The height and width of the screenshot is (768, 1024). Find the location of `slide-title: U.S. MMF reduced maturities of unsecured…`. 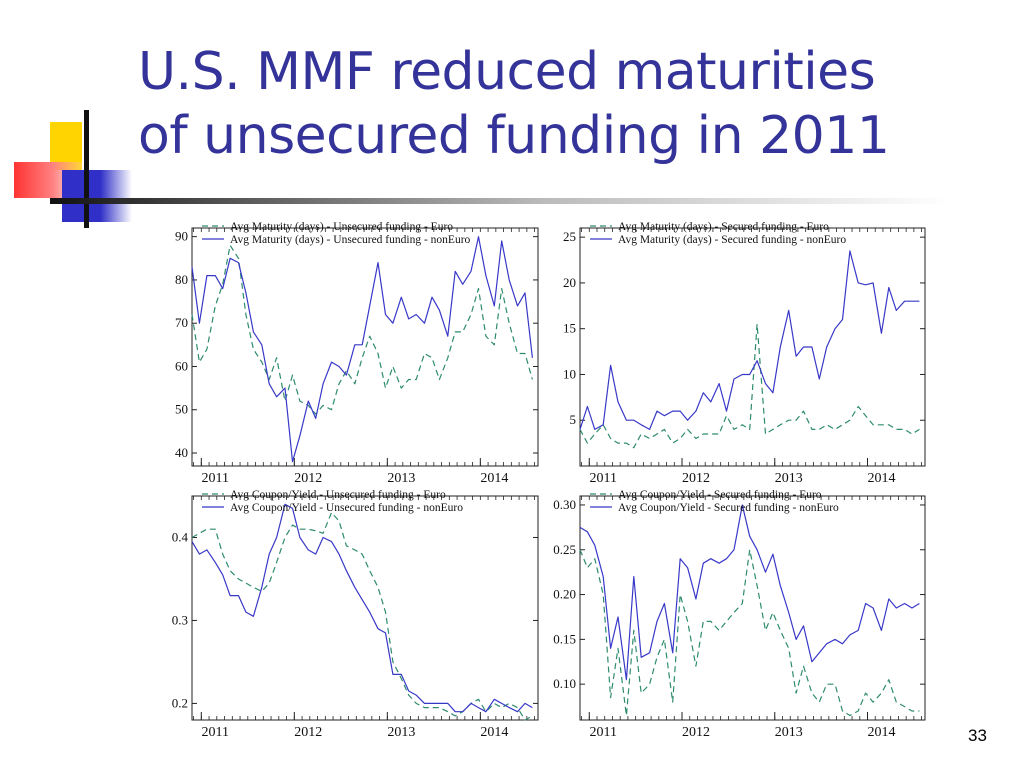

slide-title: U.S. MMF reduced maturities of unsecured… is located at coordinates (568, 104).